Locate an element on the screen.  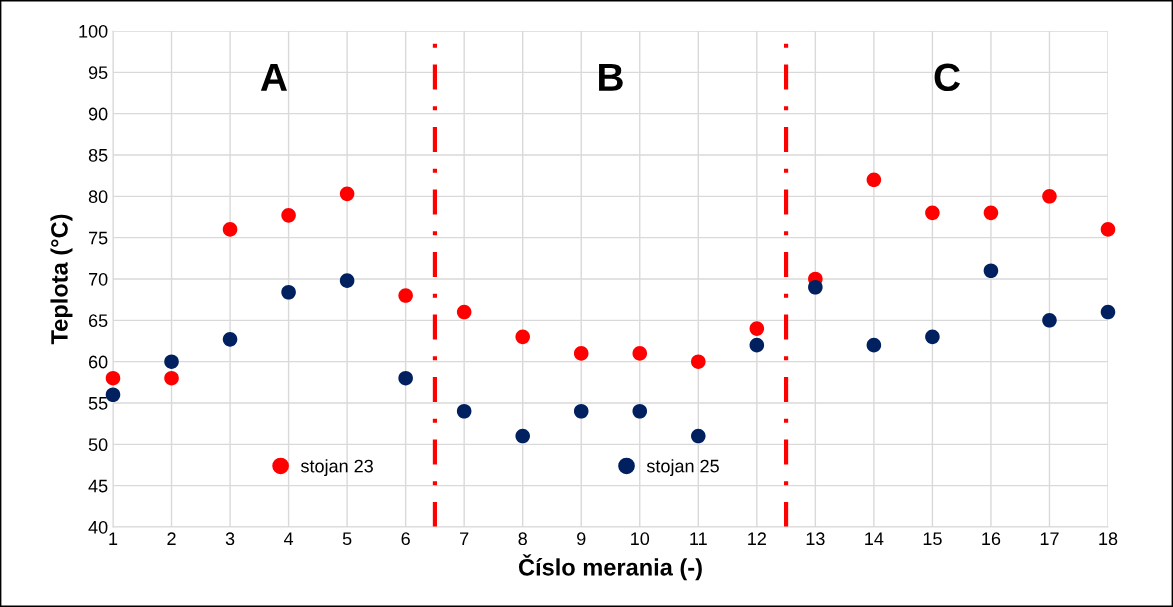
y-tick-label: 55 is located at coordinates (98, 403).